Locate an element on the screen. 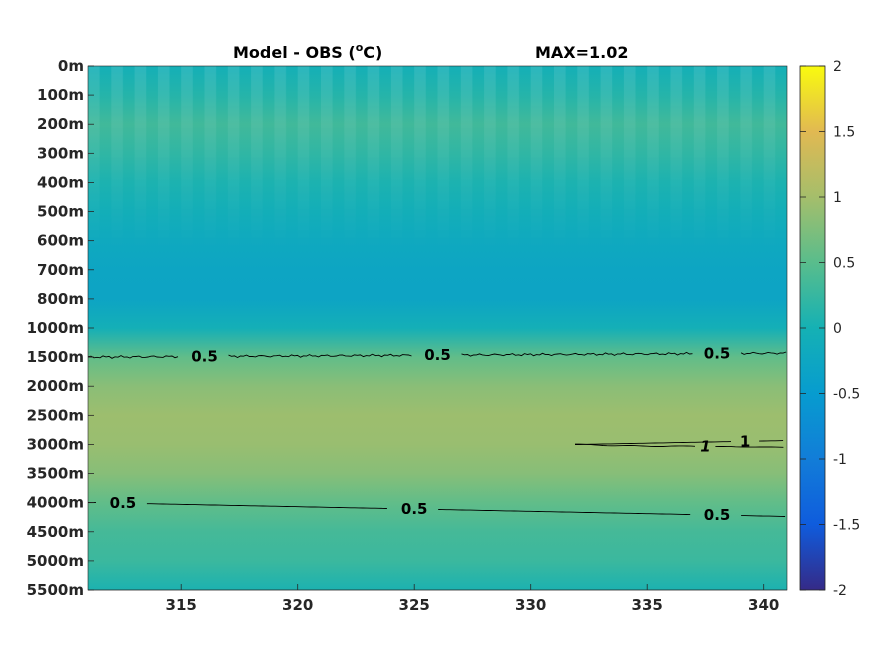 The height and width of the screenshot is (656, 875). y-tick-label: 100m is located at coordinates (60, 95).